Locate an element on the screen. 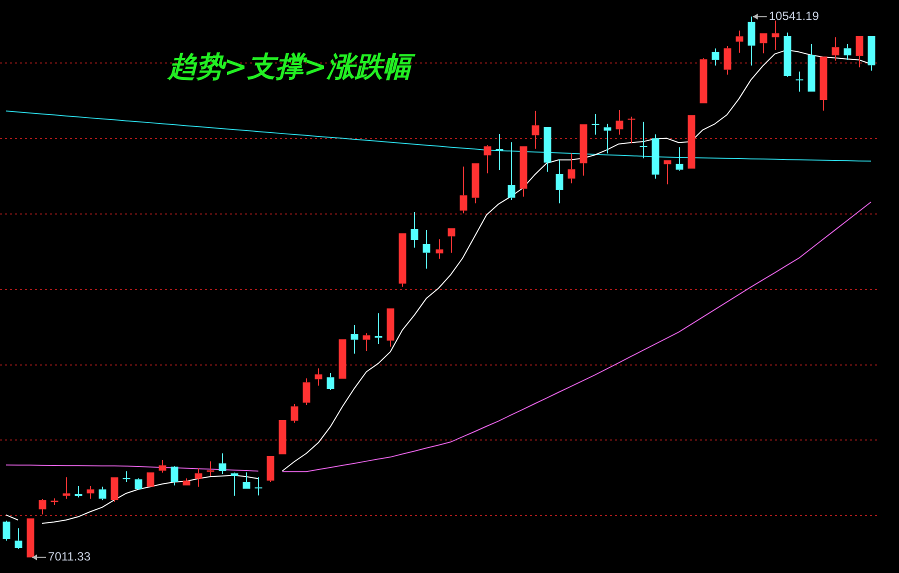 The width and height of the screenshot is (899, 573). annotation: 10541.19 is located at coordinates (794, 15).